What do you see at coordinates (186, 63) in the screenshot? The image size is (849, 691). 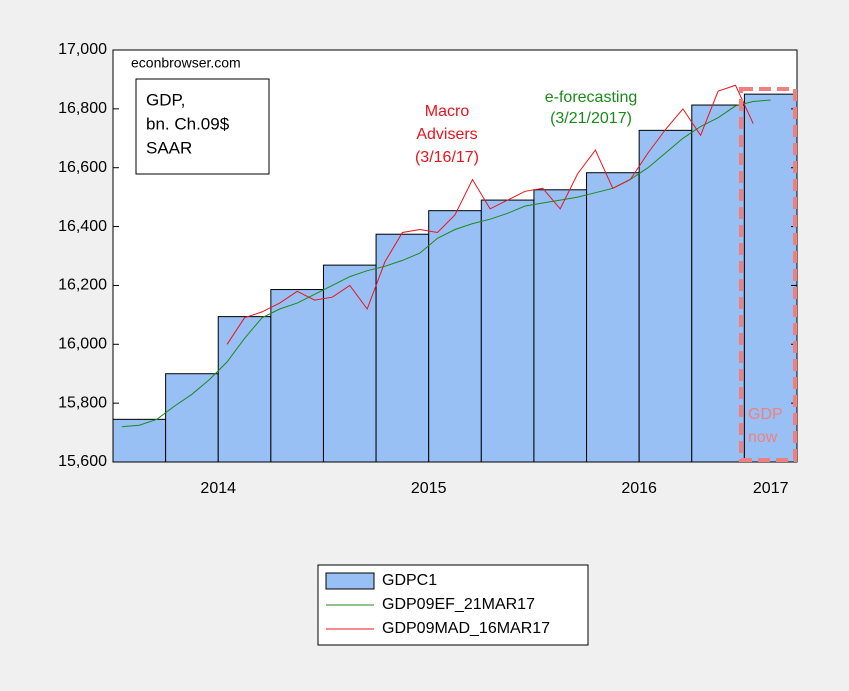 I see `source-label: econbrowser.com` at bounding box center [186, 63].